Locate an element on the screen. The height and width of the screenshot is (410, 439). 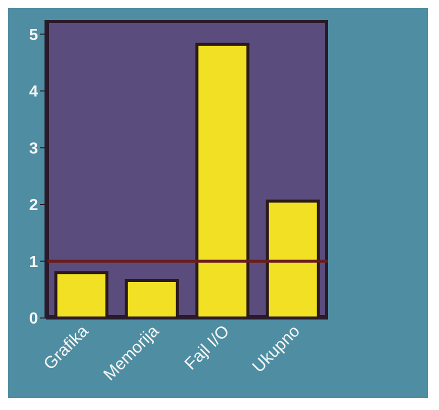
y-tick-label: 2 is located at coordinates (33, 205).